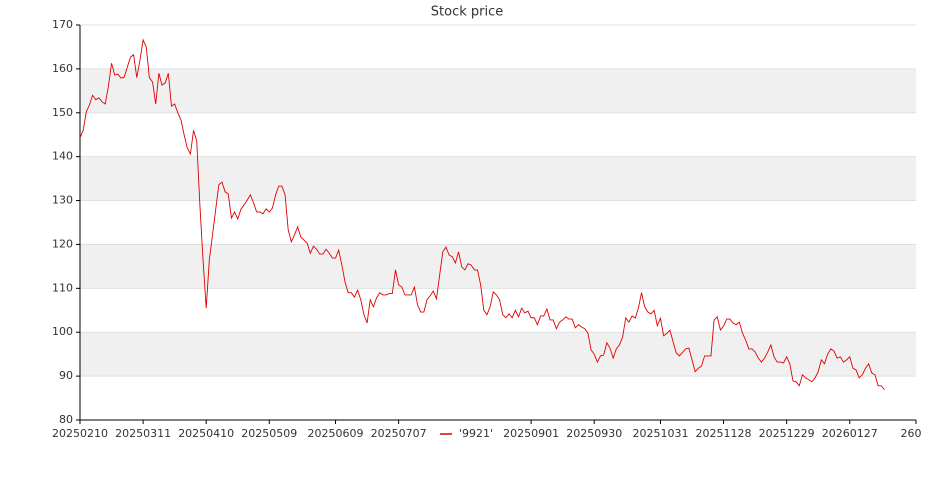 This screenshot has height=500, width=935. Describe the element at coordinates (724, 433) in the screenshot. I see `x-tick-label: 20251128` at that location.